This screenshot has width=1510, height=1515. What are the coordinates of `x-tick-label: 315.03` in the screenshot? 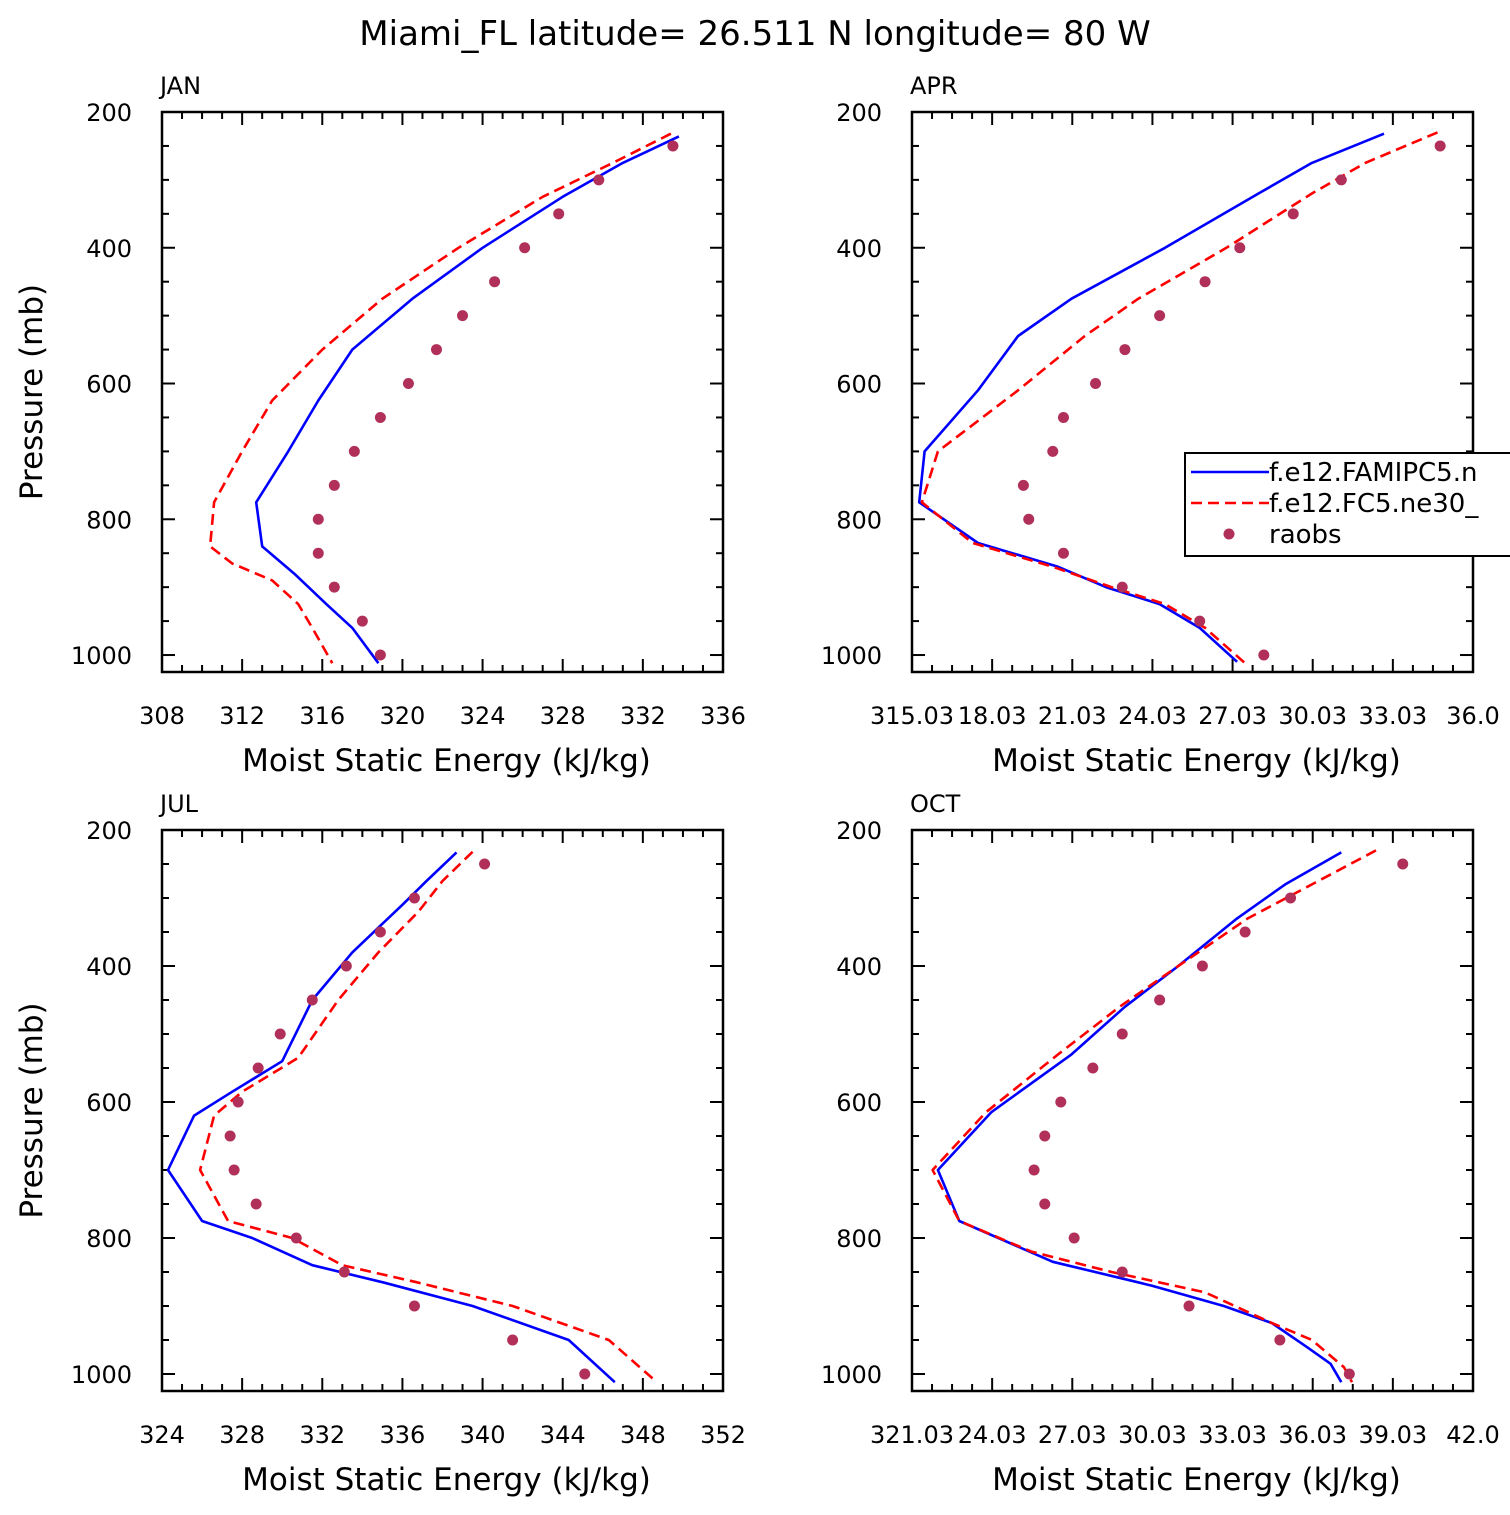 It's located at (912, 716).